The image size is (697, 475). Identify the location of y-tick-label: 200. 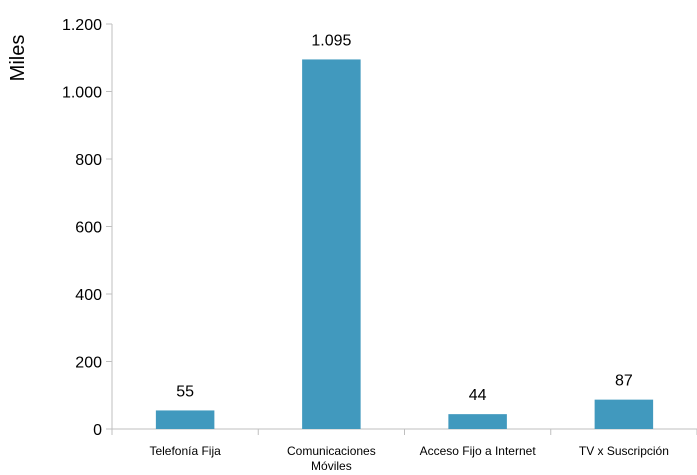
(88, 363).